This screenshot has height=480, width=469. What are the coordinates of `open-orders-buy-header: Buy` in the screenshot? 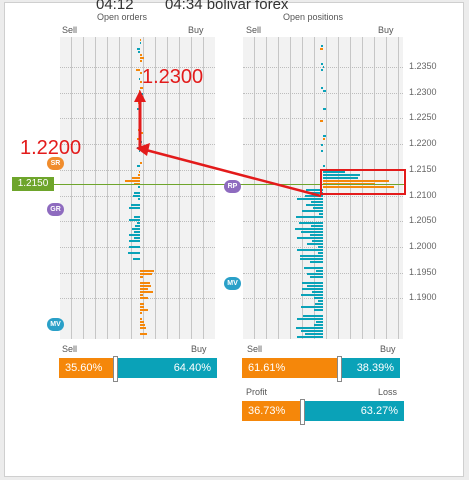 It's located at (196, 30).